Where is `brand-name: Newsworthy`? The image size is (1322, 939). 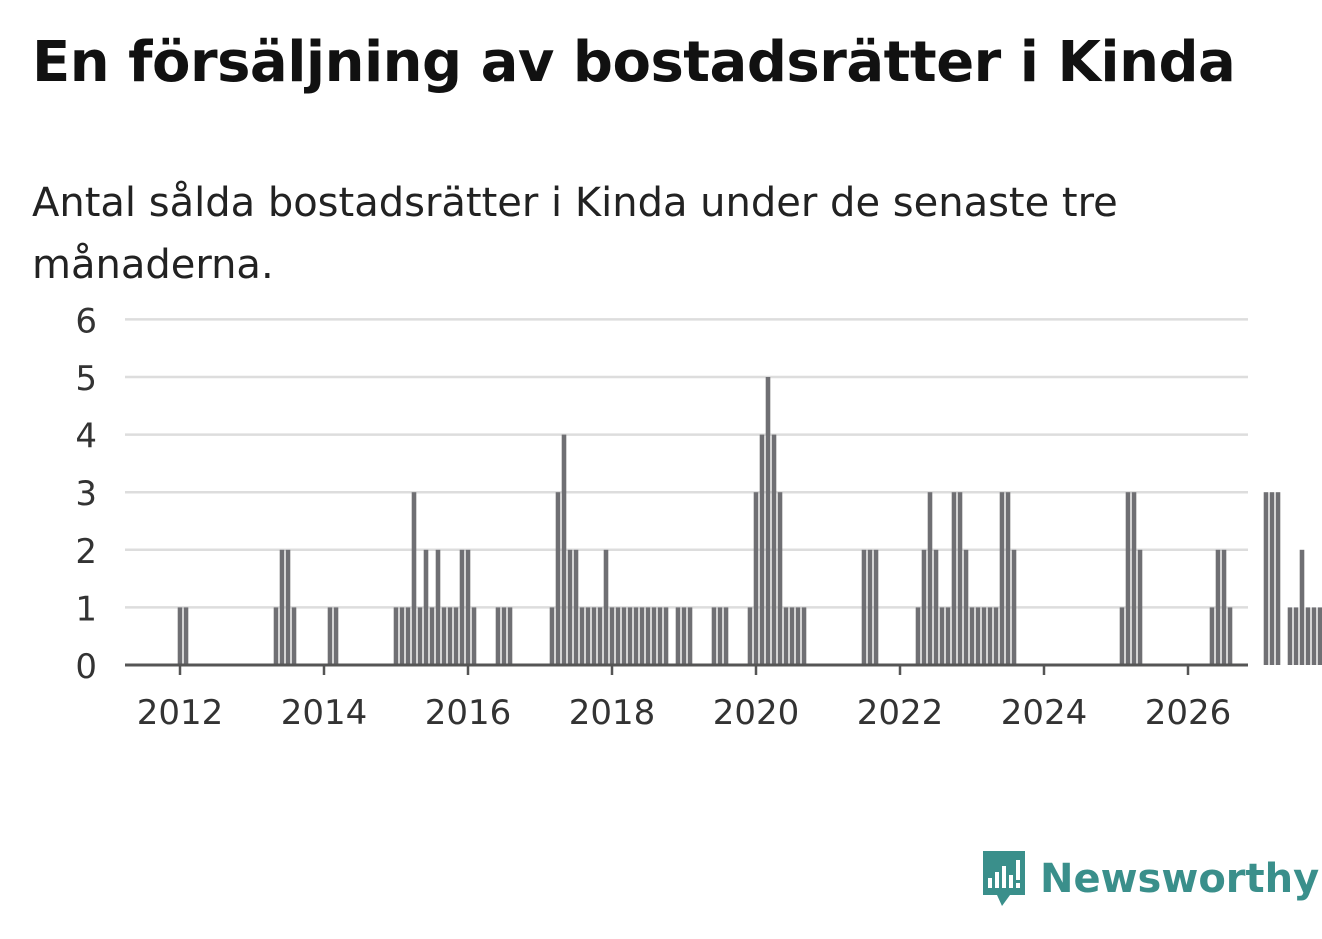 brand-name: Newsworthy is located at coordinates (1180, 879).